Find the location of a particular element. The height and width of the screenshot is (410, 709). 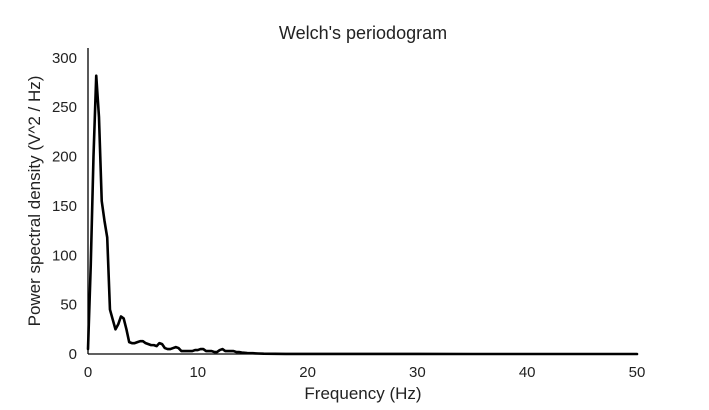

y-tick-label: 150 is located at coordinates (64, 206).